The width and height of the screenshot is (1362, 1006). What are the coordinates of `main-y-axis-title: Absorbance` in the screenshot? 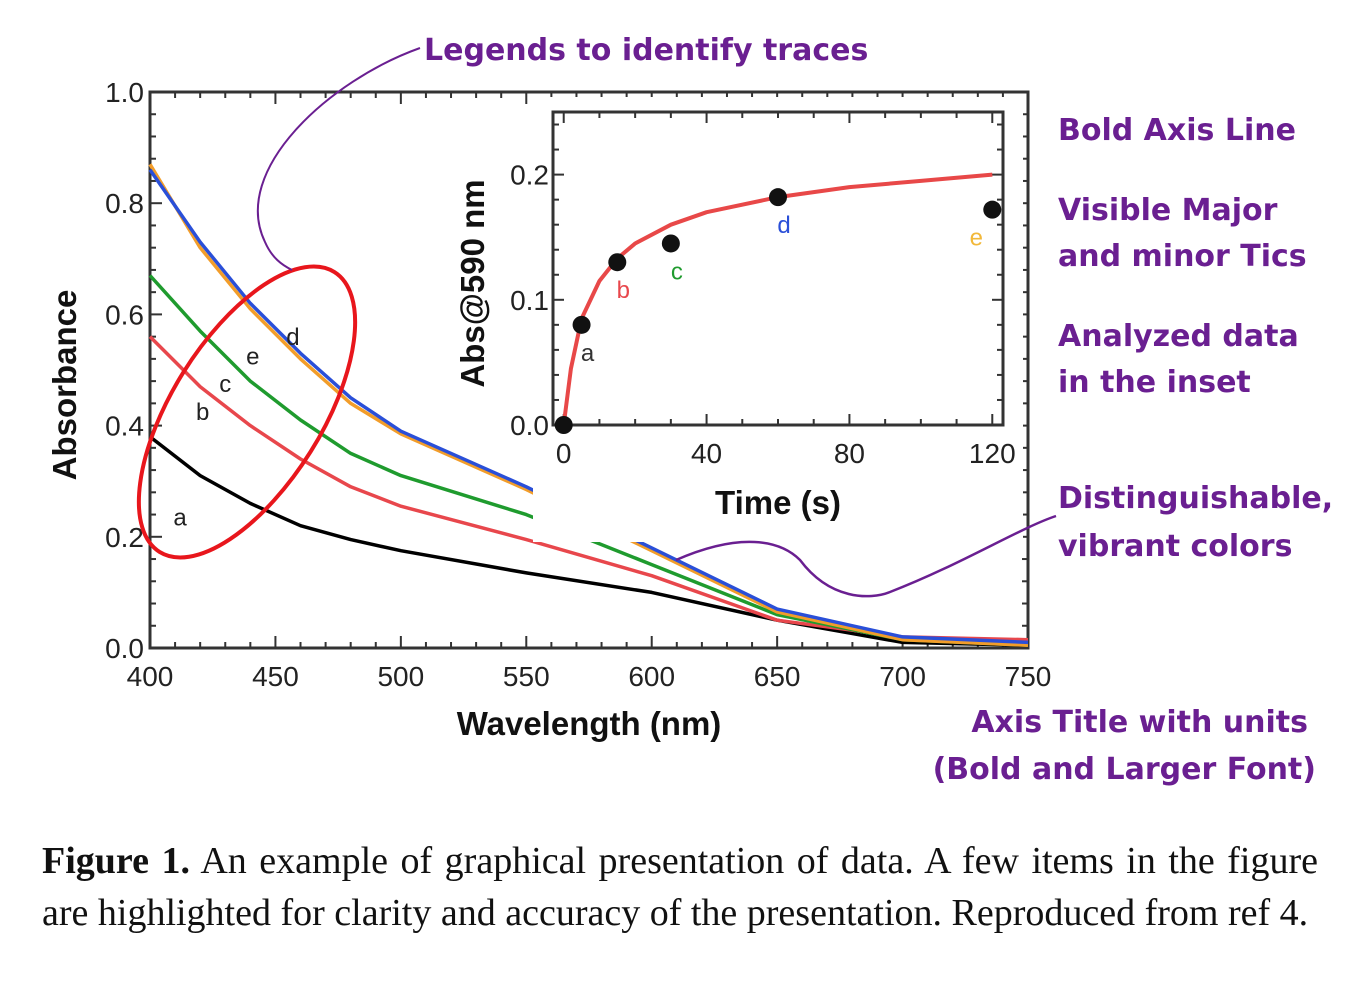 It's located at (64, 385).